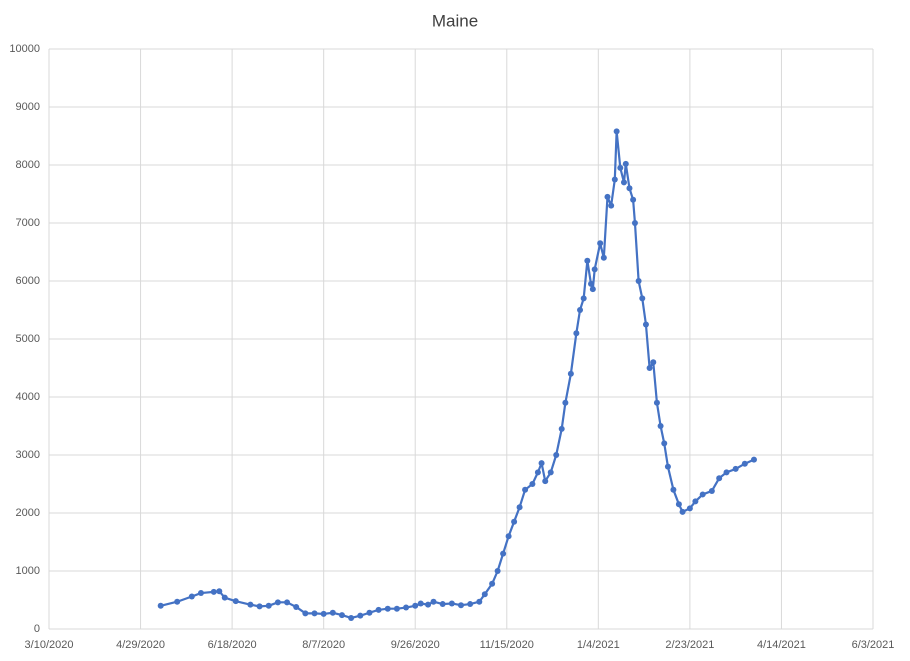  Describe the element at coordinates (140, 645) in the screenshot. I see `x-tick-label: 4/29/2020` at that location.